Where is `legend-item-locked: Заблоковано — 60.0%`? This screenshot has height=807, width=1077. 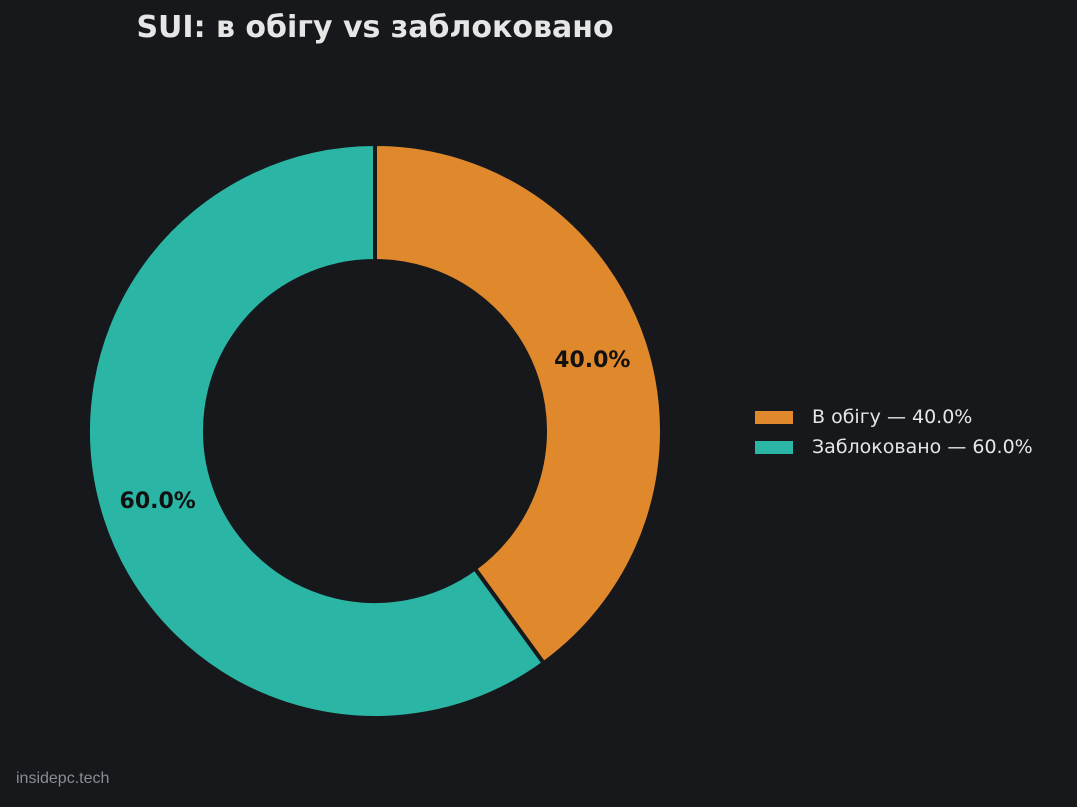
legend-item-locked: Заблоковано — 60.0% is located at coordinates (894, 447).